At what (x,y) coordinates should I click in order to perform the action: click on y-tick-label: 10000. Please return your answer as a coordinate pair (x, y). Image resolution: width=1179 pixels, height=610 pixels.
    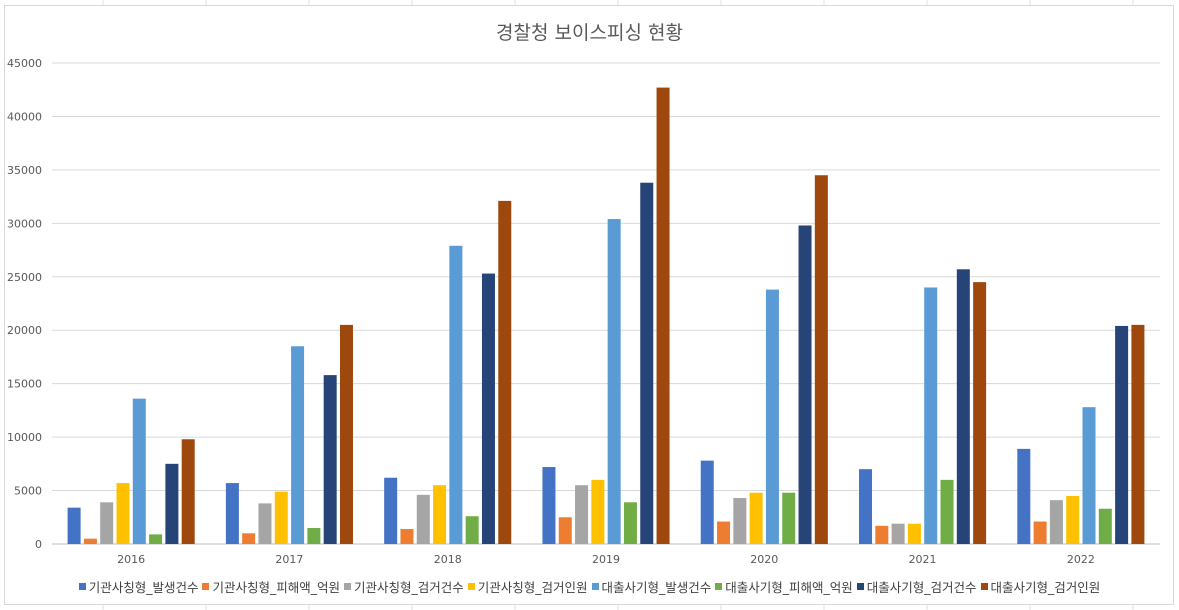
    Looking at the image, I should click on (24, 437).